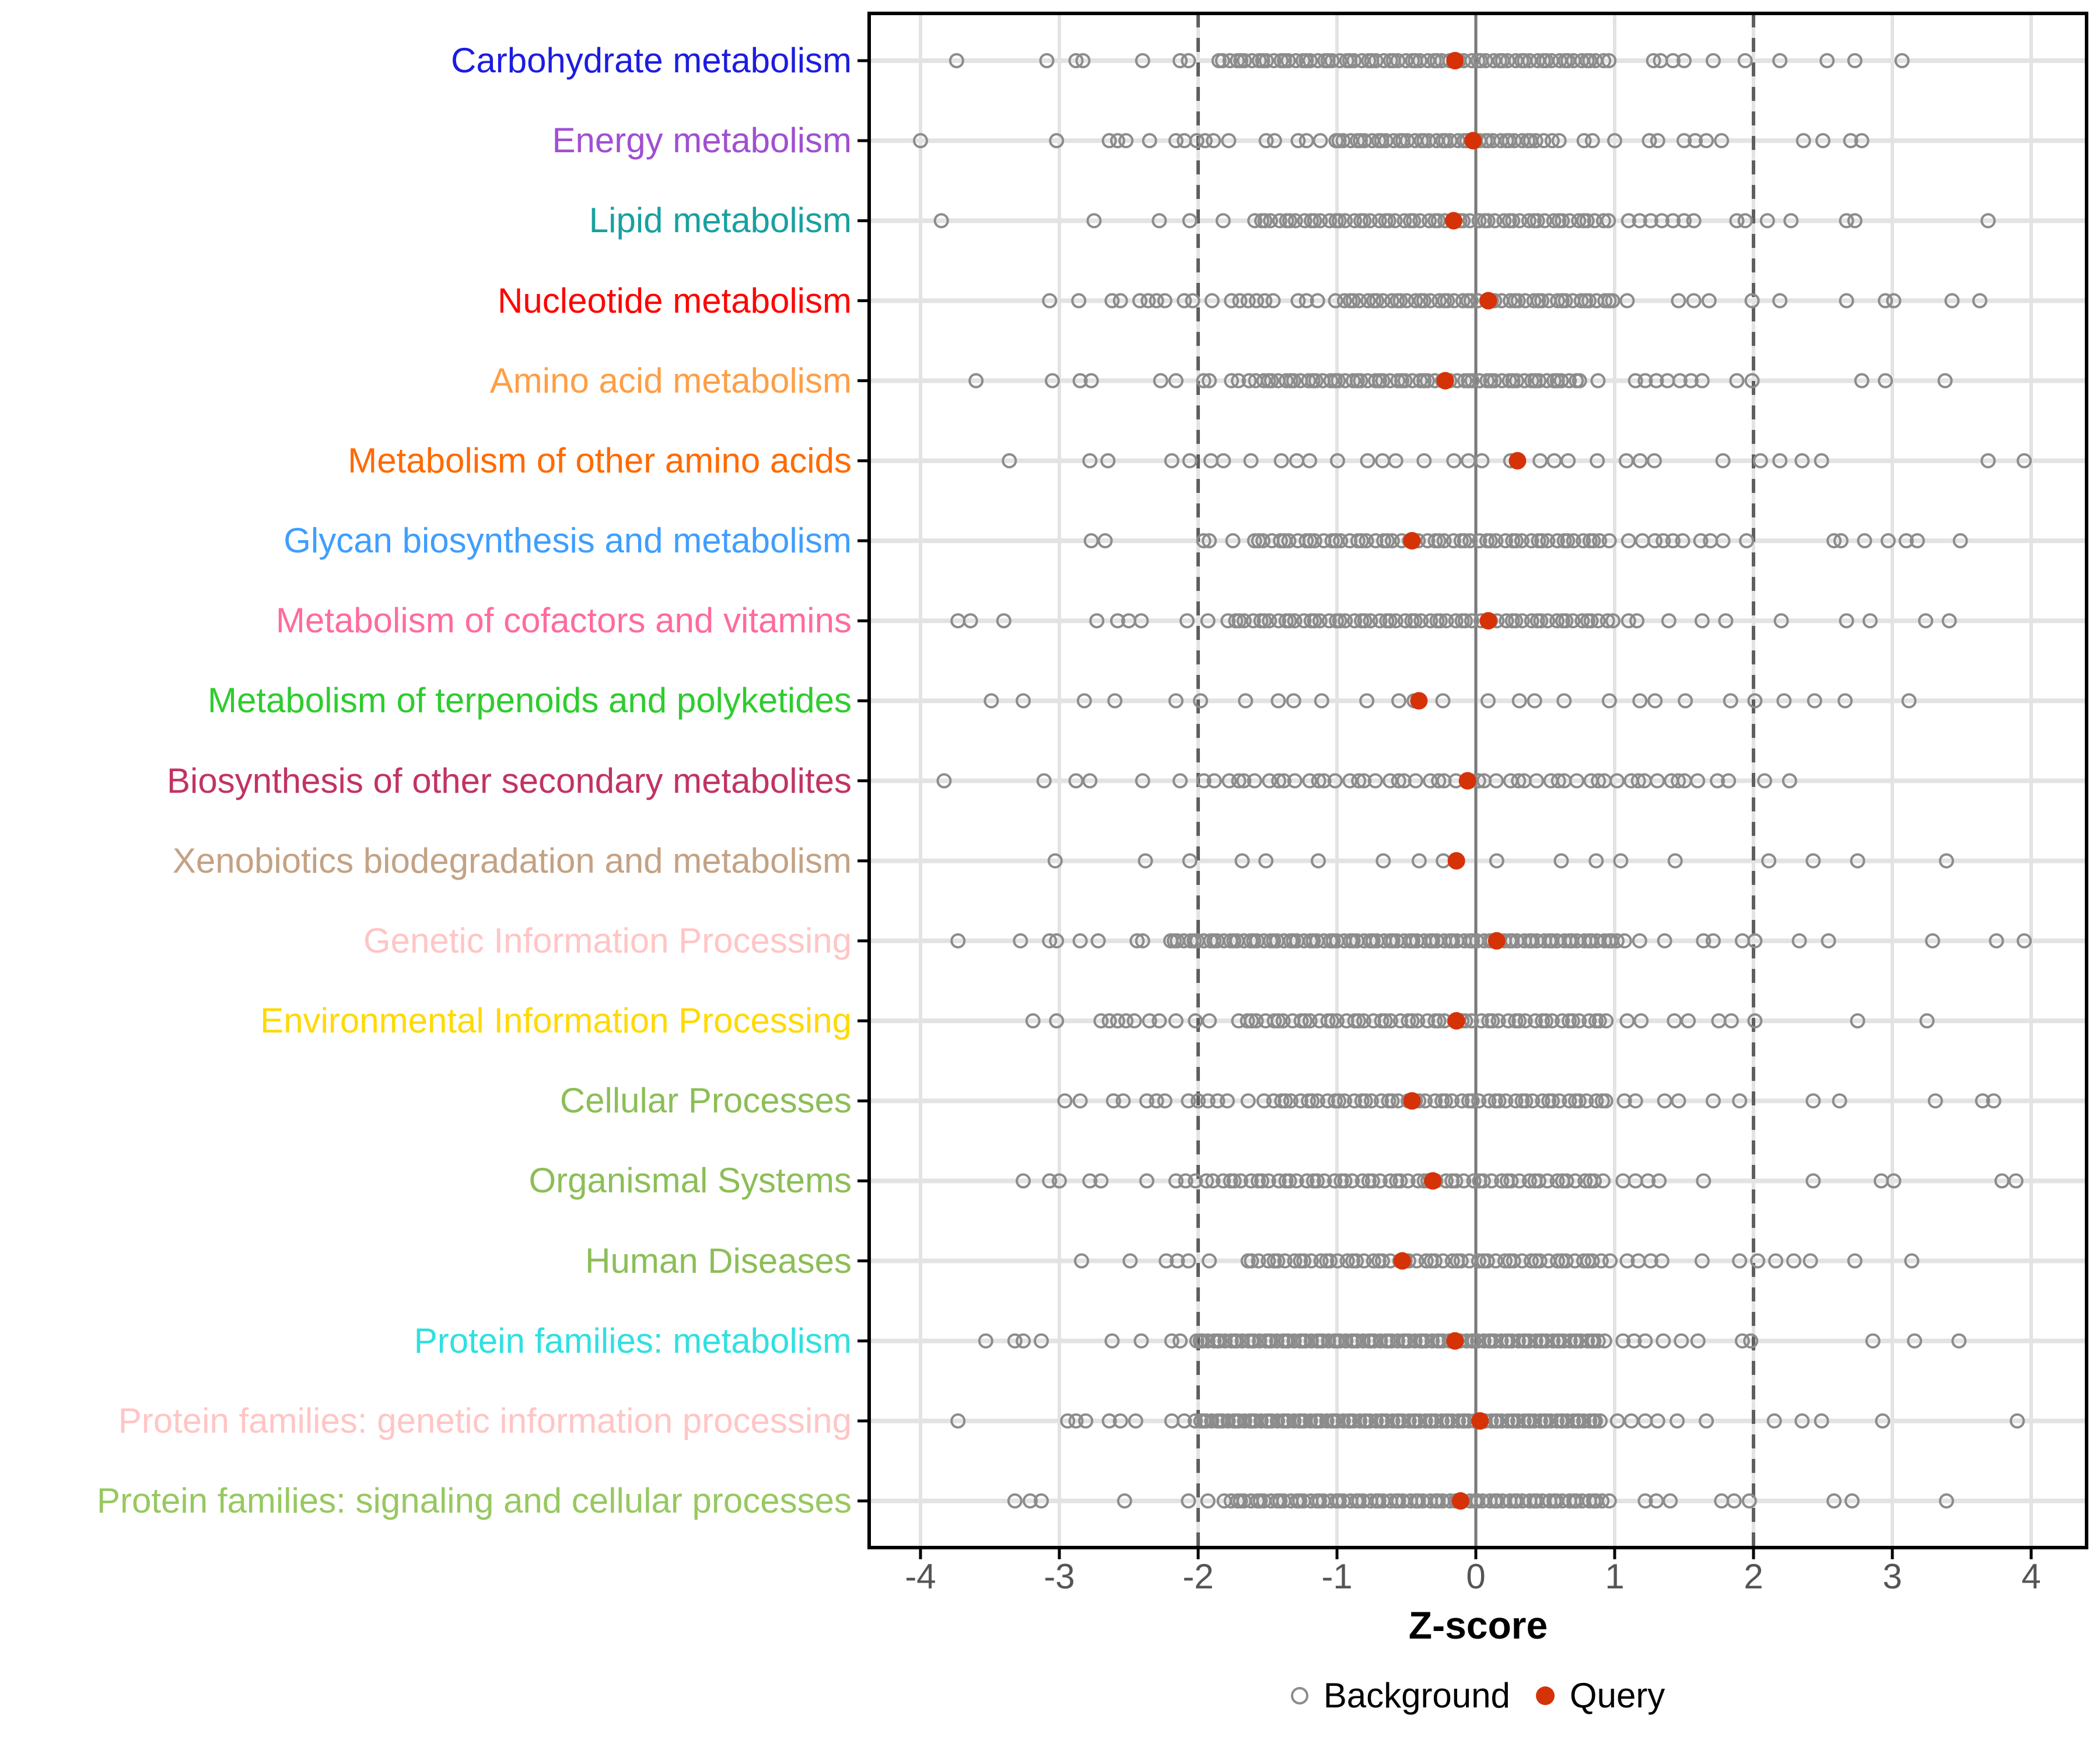 This screenshot has width=2100, height=1750. Describe the element at coordinates (1480, 1421) in the screenshot. I see `query-point` at that location.